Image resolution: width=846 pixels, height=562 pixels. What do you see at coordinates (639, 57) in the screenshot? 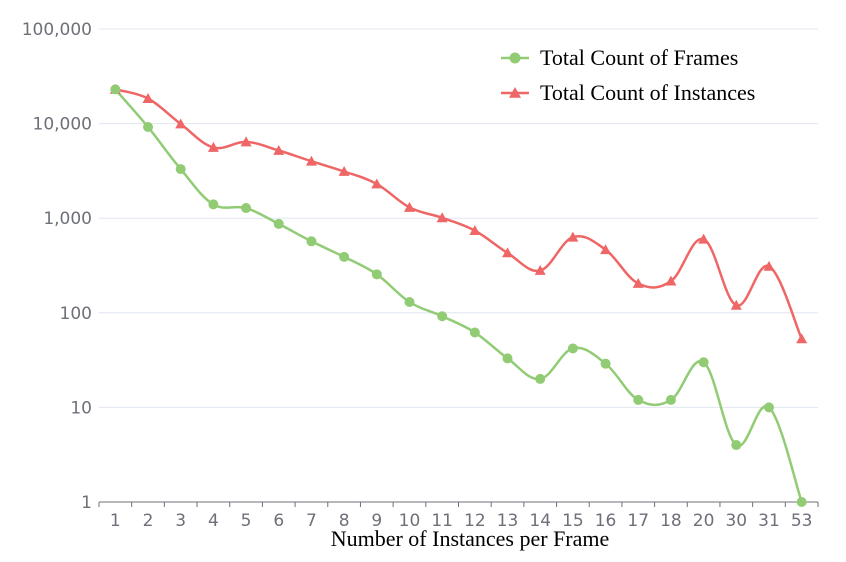
I see `legend-label: Total Count of Frames` at bounding box center [639, 57].